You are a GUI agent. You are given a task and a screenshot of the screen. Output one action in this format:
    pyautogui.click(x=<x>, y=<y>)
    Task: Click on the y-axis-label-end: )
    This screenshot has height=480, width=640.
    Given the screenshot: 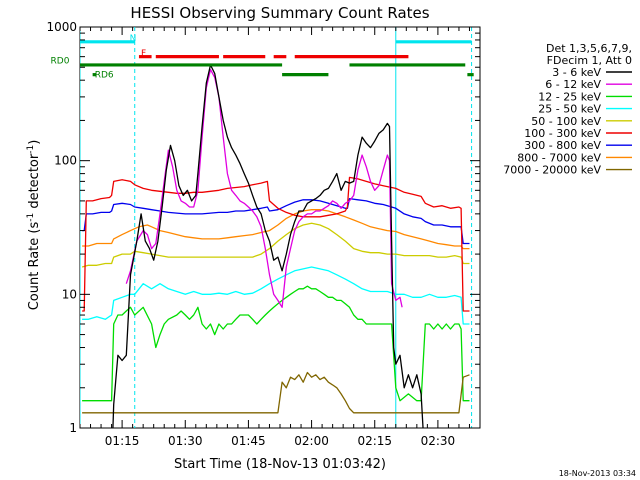 What is the action you would take?
    pyautogui.click(x=34, y=142)
    